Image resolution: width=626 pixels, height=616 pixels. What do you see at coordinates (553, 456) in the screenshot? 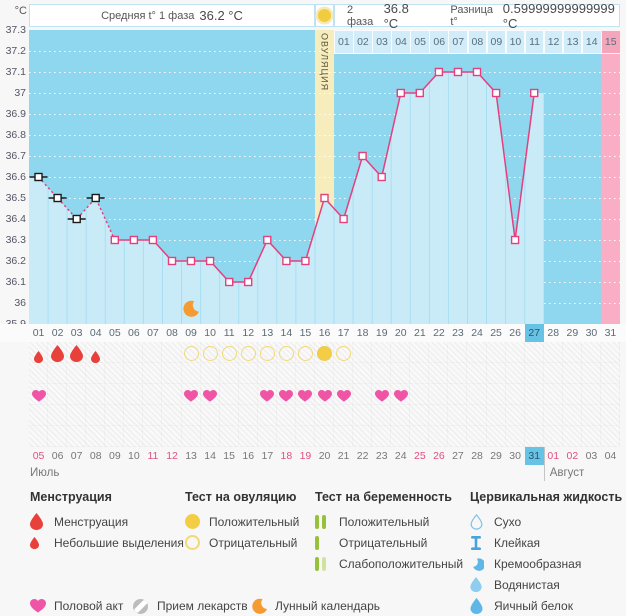
I see `calendar-date-01: 01` at bounding box center [553, 456].